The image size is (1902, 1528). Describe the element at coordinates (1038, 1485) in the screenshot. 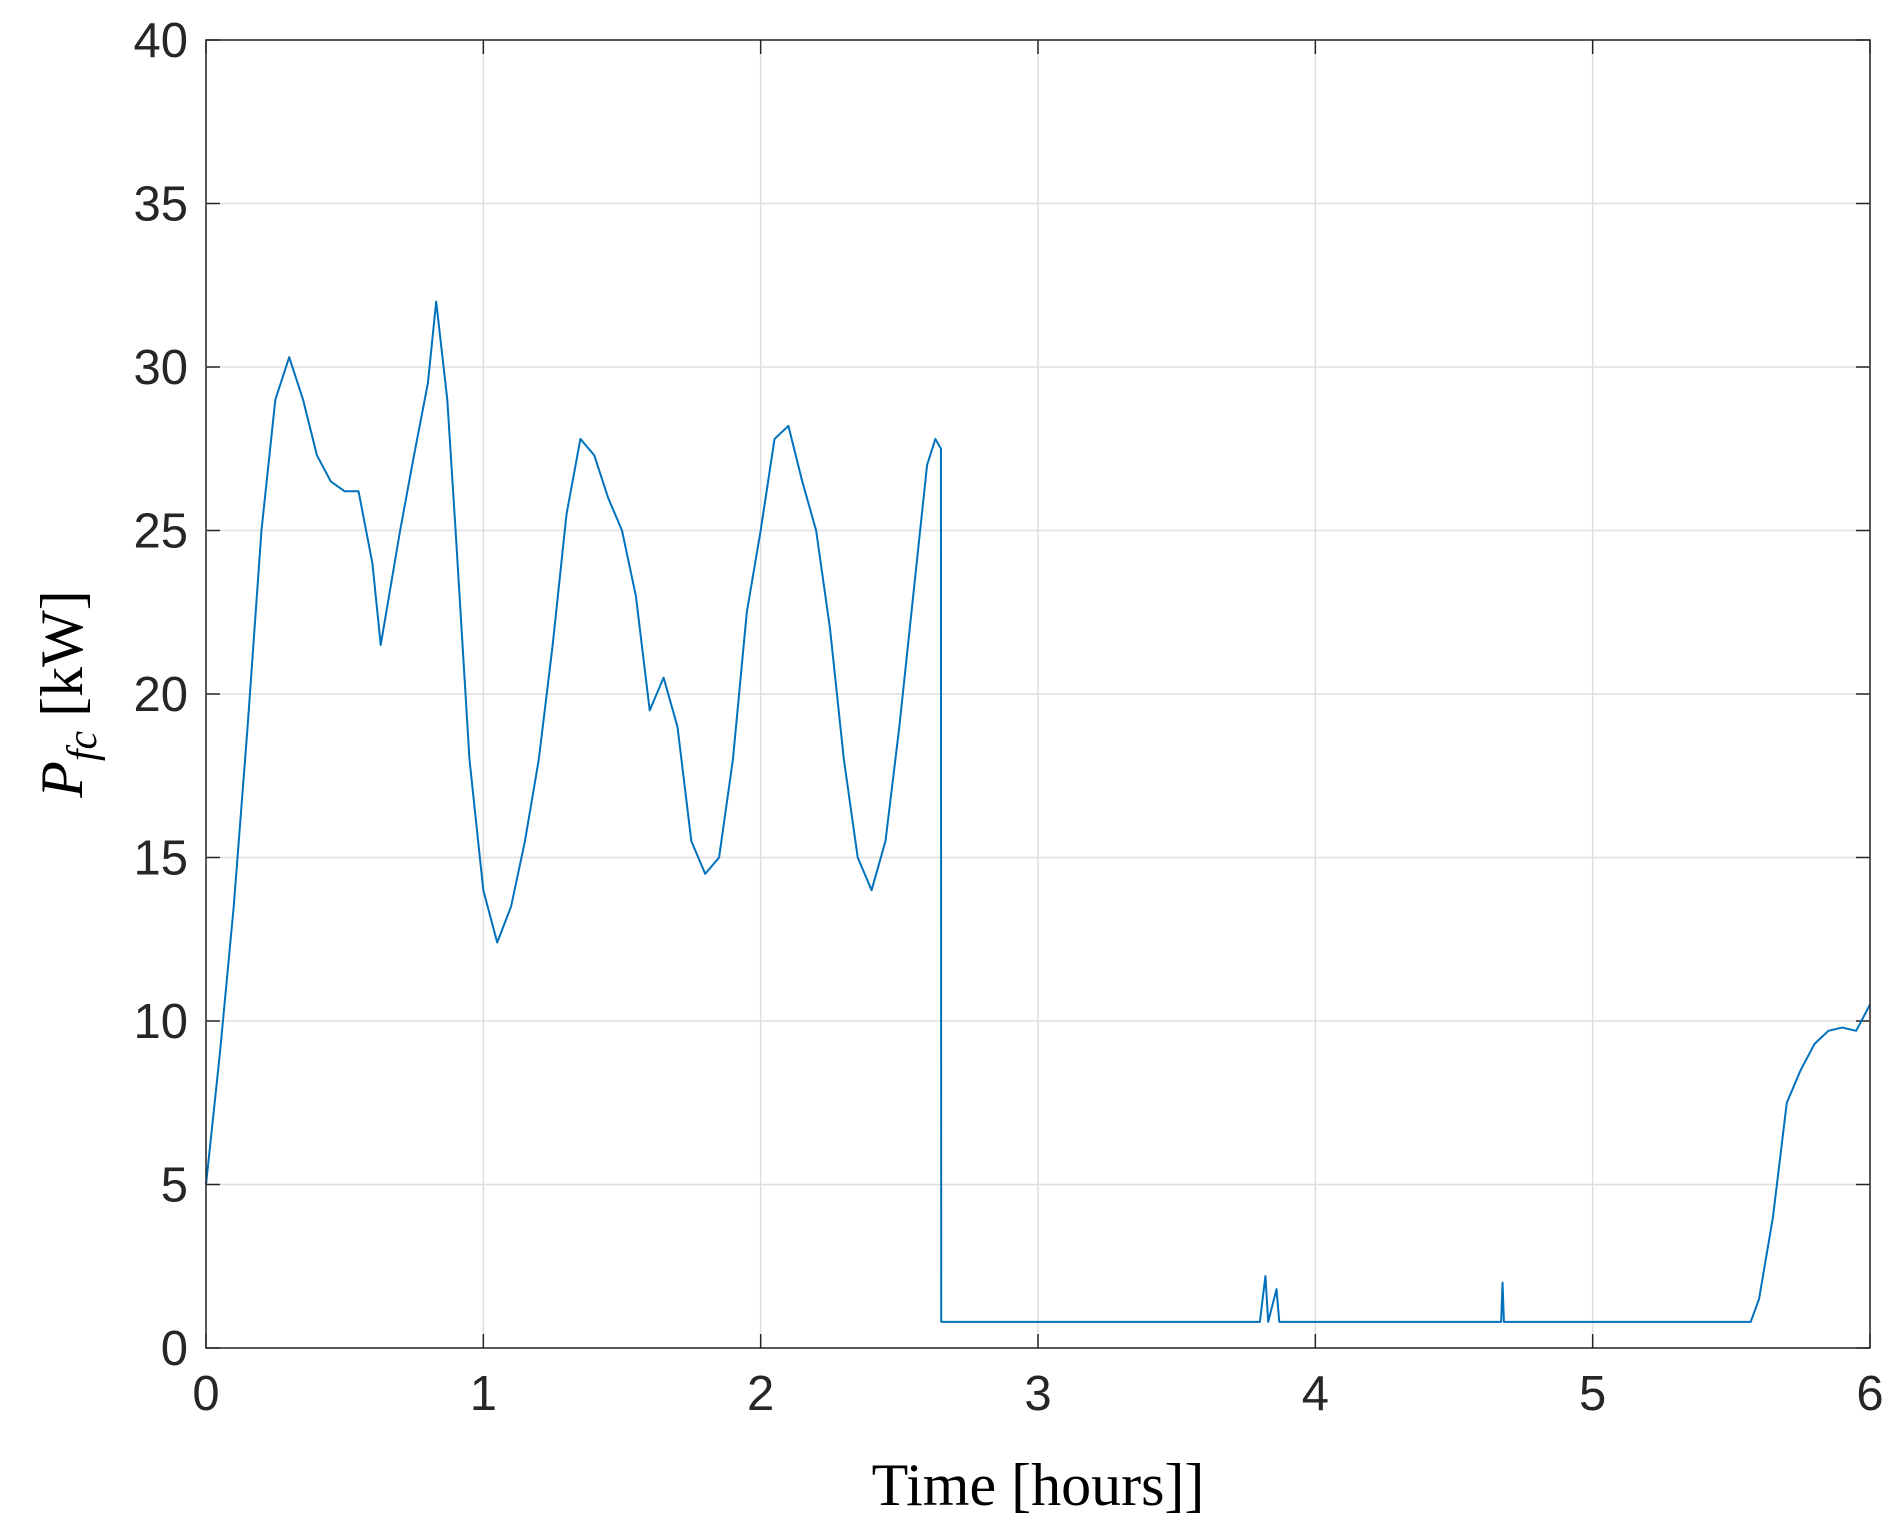

I see `x-axis-label: Time [hours]]` at that location.